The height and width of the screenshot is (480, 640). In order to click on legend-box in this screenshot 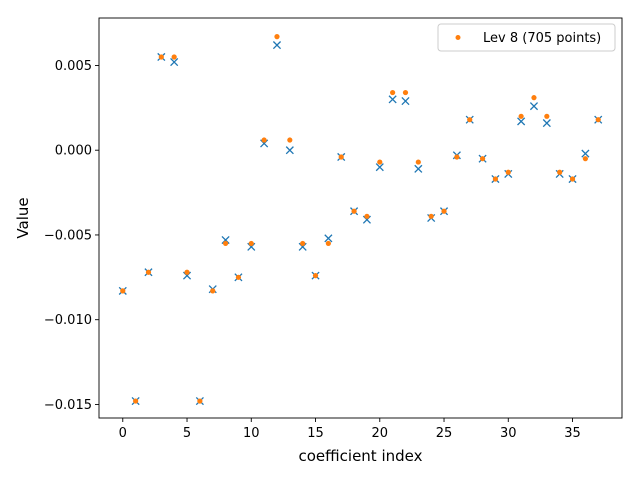, I will do `click(526, 37)`.